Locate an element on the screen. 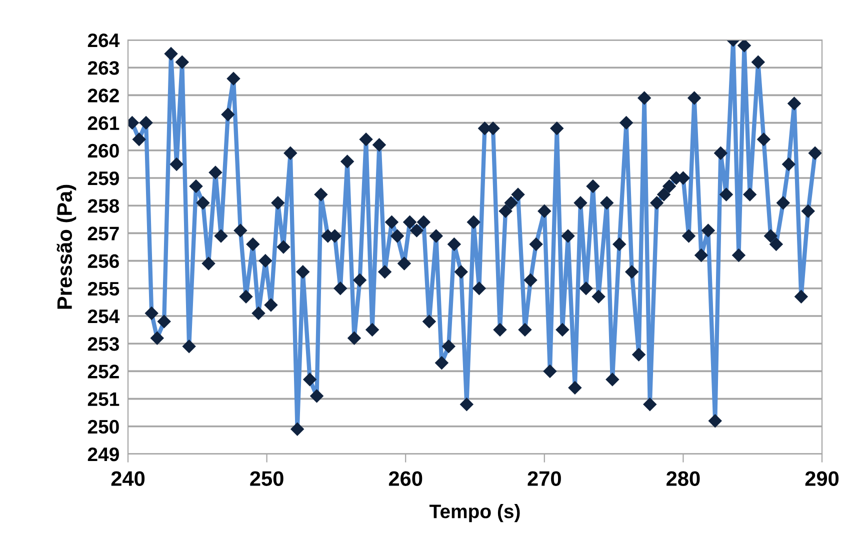  y-tick-label: 259 is located at coordinates (103, 178).